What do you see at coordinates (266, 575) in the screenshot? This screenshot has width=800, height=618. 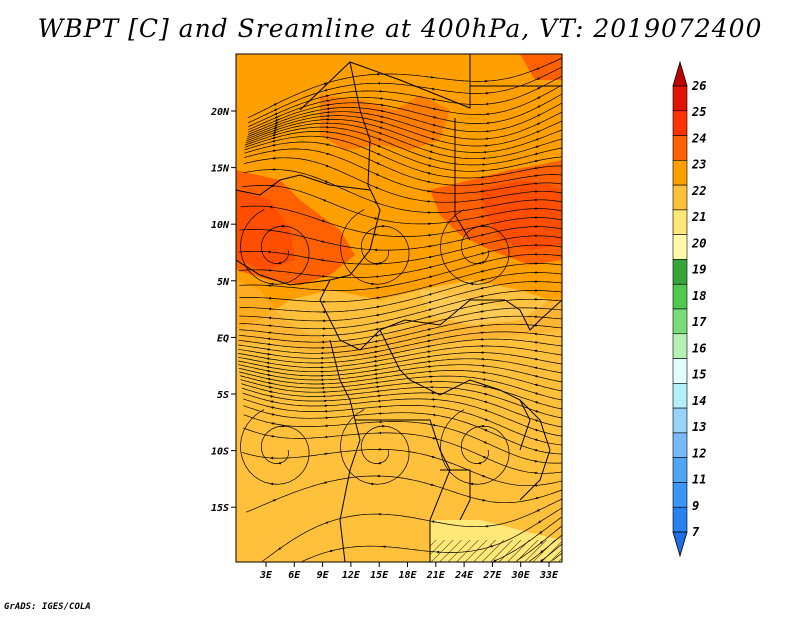 I see `lon-tick-label: 3E` at bounding box center [266, 575].